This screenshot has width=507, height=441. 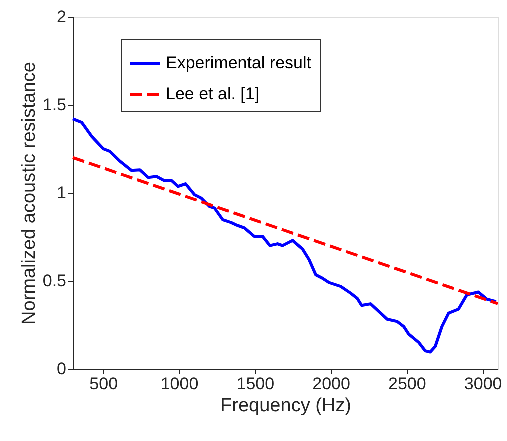 What do you see at coordinates (255, 384) in the screenshot?
I see `x-tick-label: 1500` at bounding box center [255, 384].